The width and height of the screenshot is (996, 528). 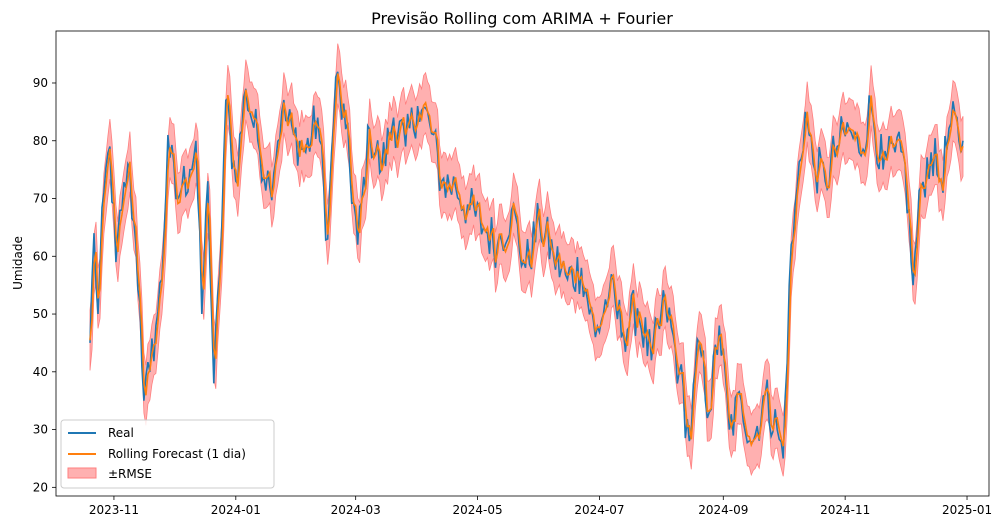 What do you see at coordinates (967, 510) in the screenshot?
I see `x-tick-label: 2025-01` at bounding box center [967, 510].